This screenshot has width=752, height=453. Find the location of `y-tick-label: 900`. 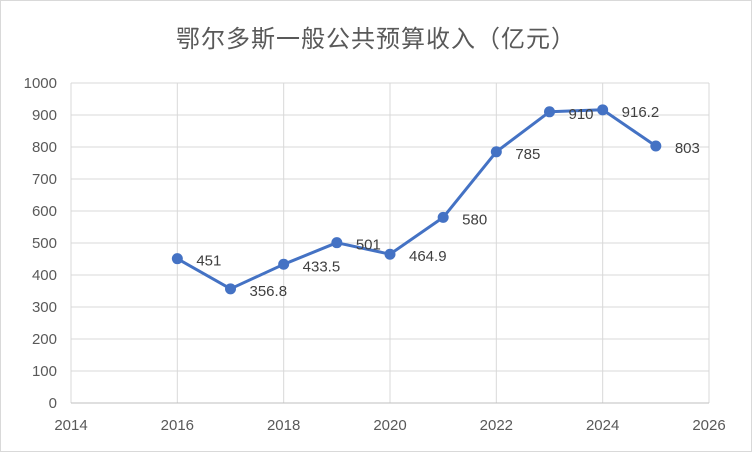

y-tick-label: 900 is located at coordinates (44, 115).